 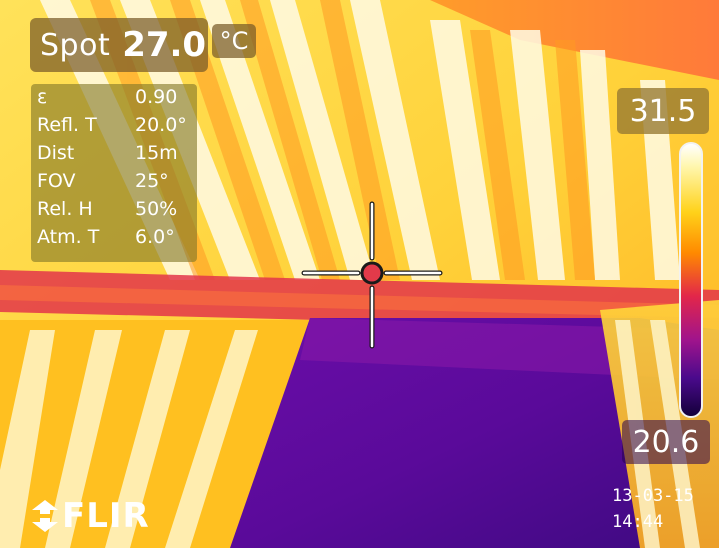 I want to click on param-value: 15m, so click(x=156, y=153).